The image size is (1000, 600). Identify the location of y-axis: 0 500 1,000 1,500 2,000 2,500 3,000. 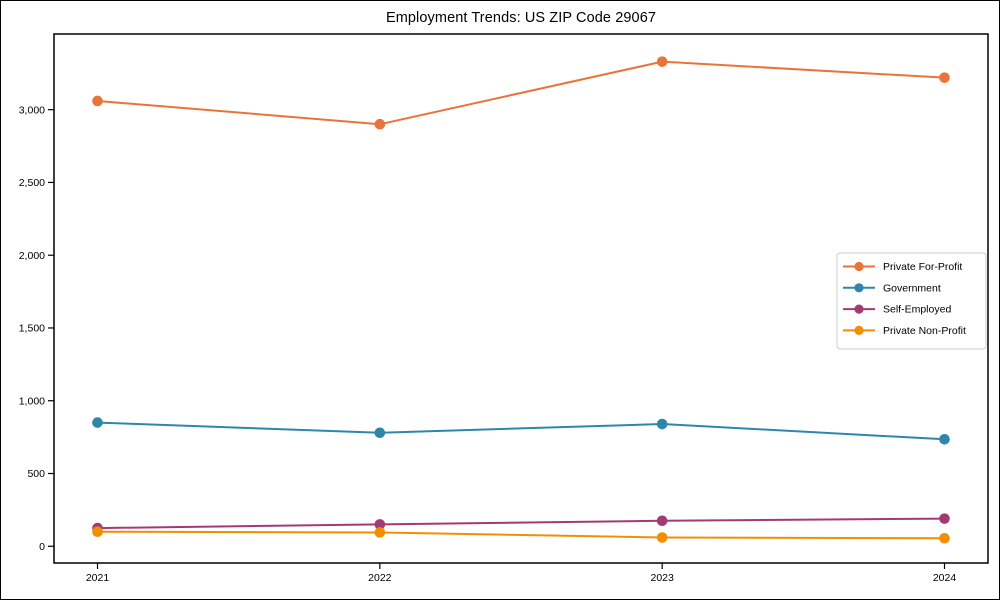
(36, 328).